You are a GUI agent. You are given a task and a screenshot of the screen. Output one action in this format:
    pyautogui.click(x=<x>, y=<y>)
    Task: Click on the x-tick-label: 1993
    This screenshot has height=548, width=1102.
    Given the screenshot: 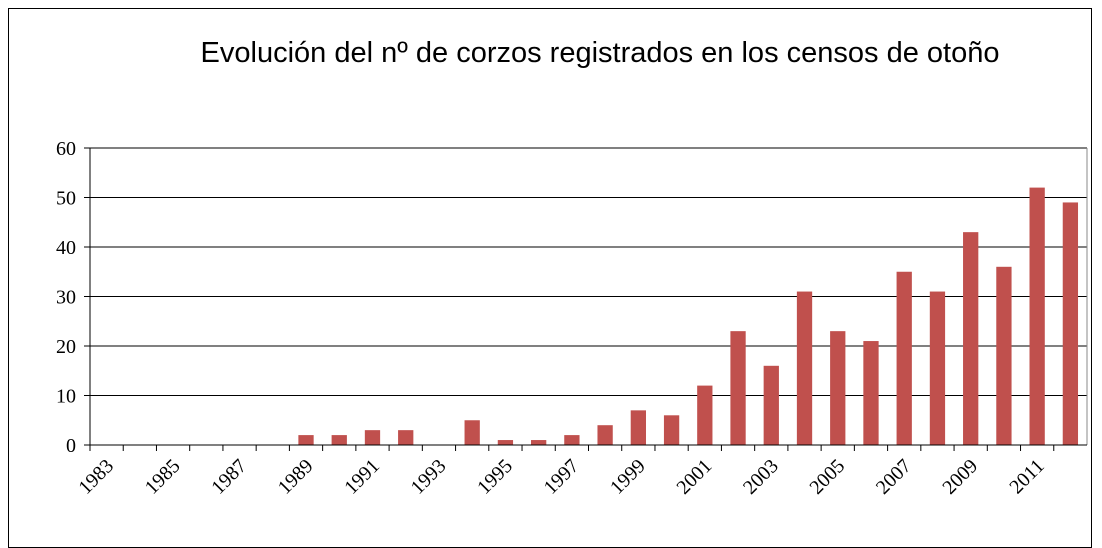 What is the action you would take?
    pyautogui.click(x=429, y=477)
    